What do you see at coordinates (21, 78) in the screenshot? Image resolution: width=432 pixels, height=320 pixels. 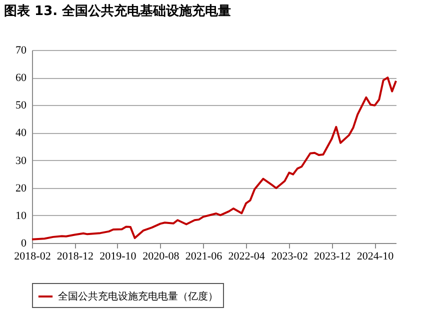 I see `y-tick-label: 60` at bounding box center [21, 78].